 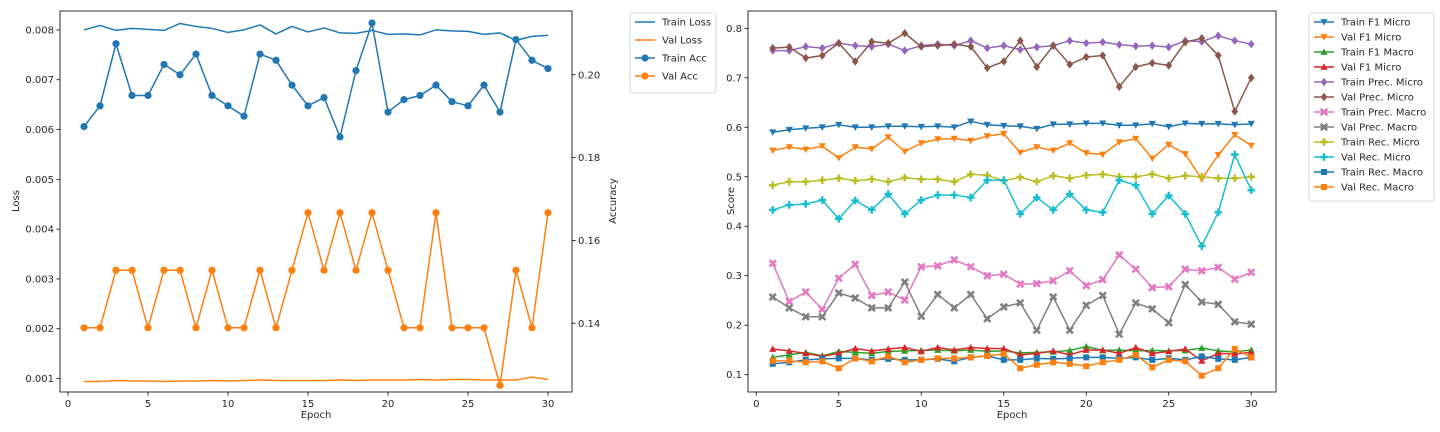 I want to click on c2-series-8-train-rec-micro, so click(x=1012, y=179).